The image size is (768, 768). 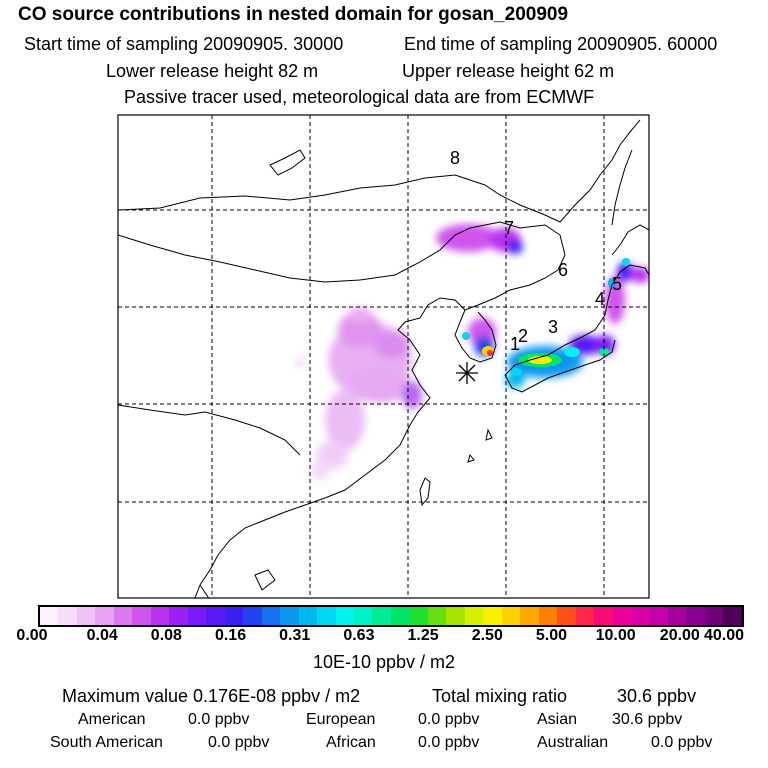 I want to click on region-label-7: 7, so click(x=509, y=228).